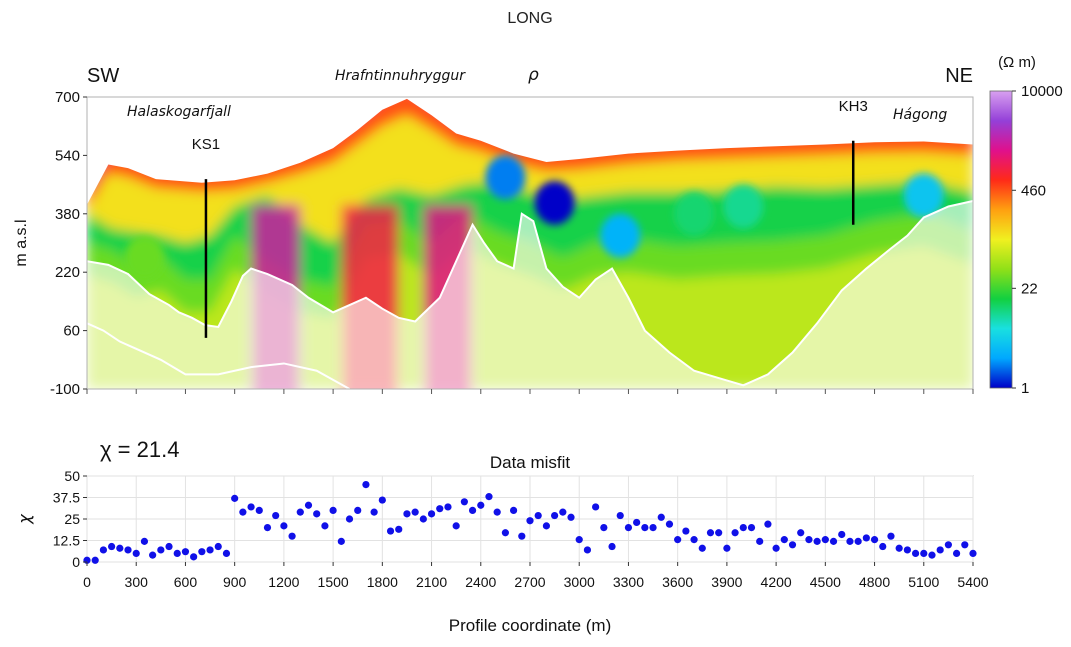 This screenshot has width=1071, height=647. What do you see at coordinates (103, 76) in the screenshot?
I see `direction-left-label: SW` at bounding box center [103, 76].